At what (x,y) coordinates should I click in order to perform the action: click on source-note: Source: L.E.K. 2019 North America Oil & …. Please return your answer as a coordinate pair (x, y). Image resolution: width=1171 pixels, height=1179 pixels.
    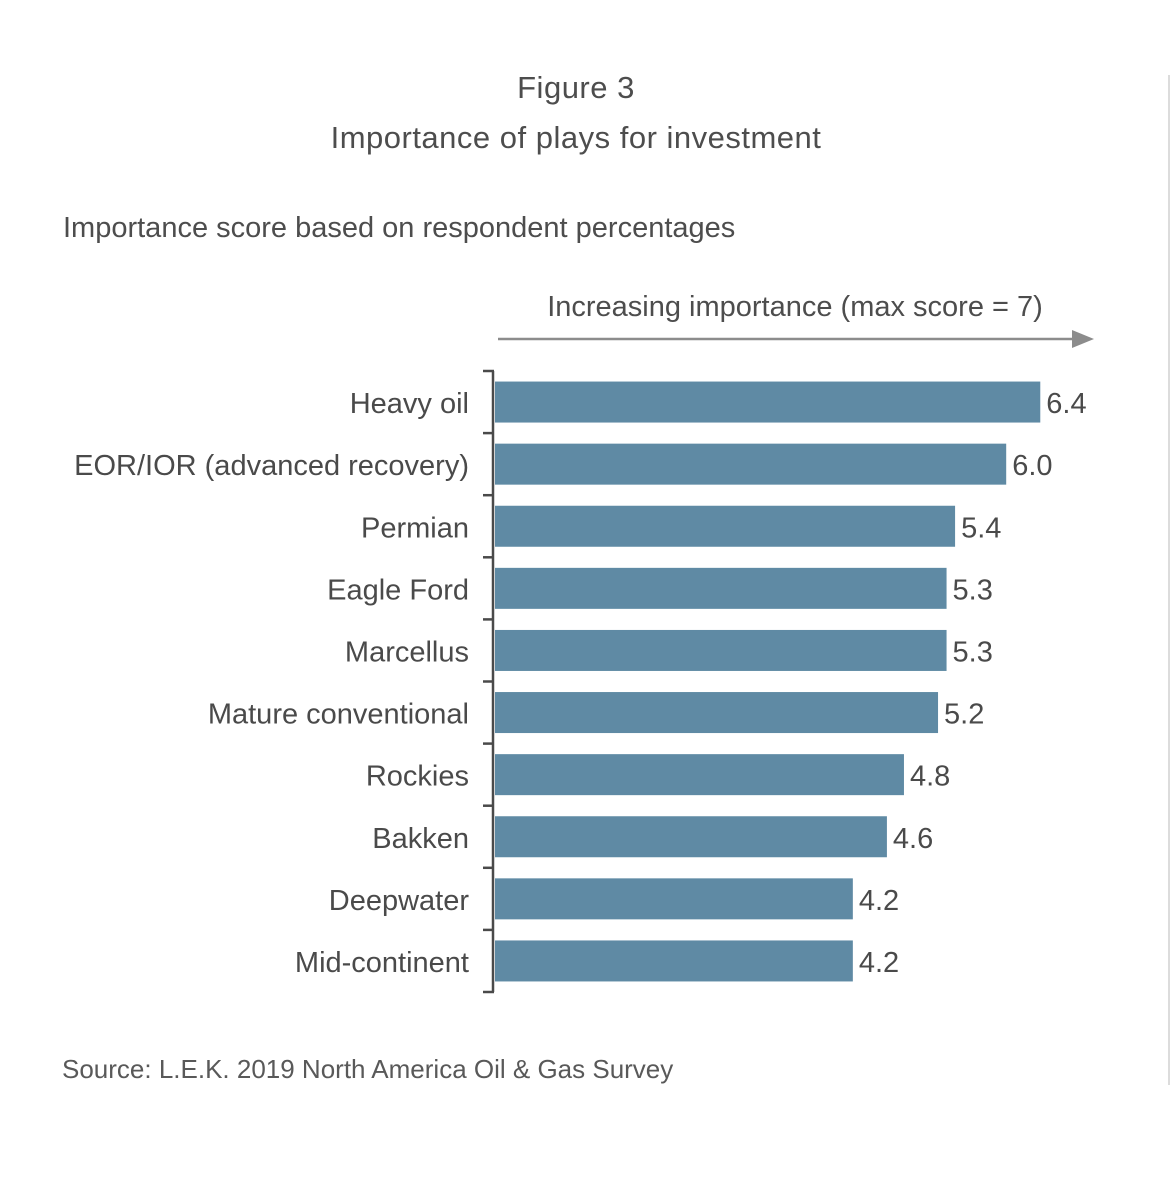
    Looking at the image, I should click on (368, 1069).